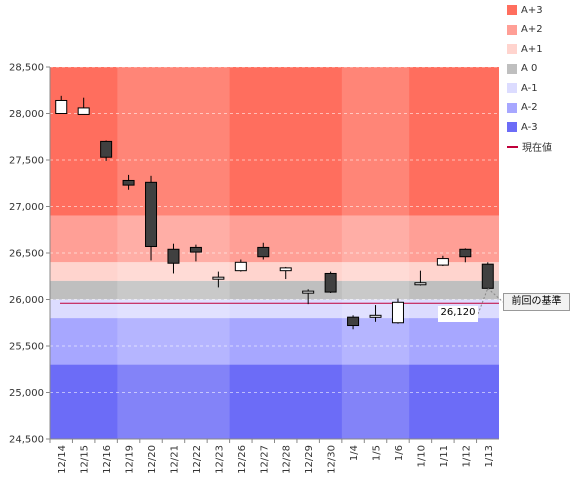  What do you see at coordinates (26, 114) in the screenshot?
I see `y-tick-label: 28,000` at bounding box center [26, 114].